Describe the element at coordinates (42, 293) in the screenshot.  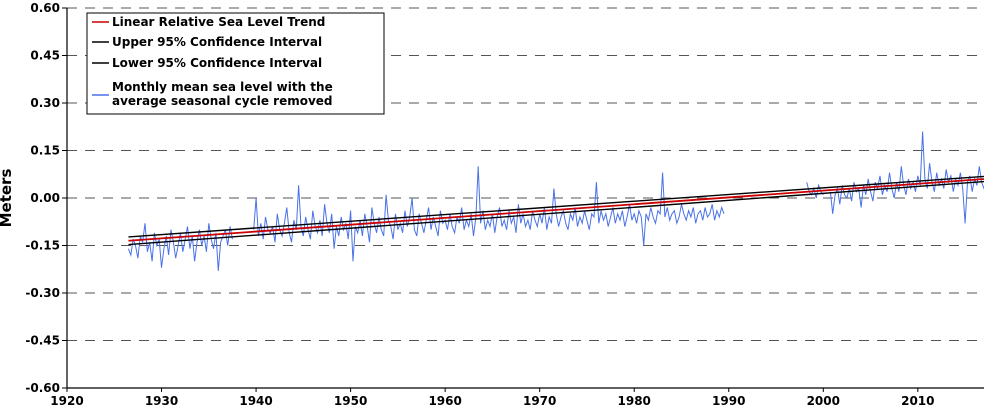
I see `y-tick-label: -0.30` at that location.